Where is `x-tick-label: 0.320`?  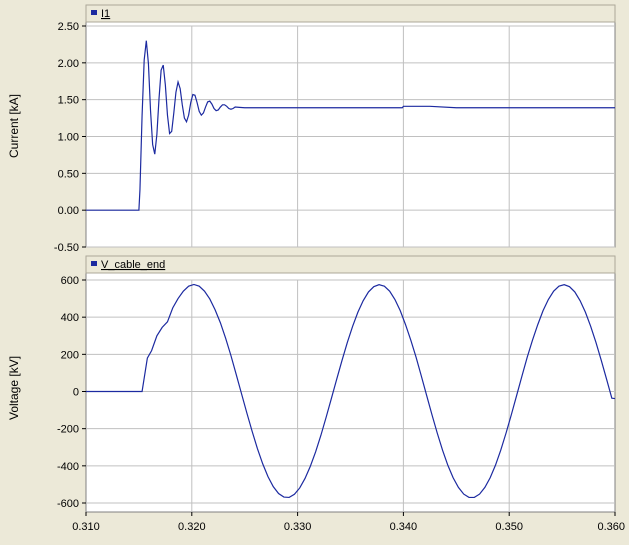 x-tick-label: 0.320 is located at coordinates (192, 527).